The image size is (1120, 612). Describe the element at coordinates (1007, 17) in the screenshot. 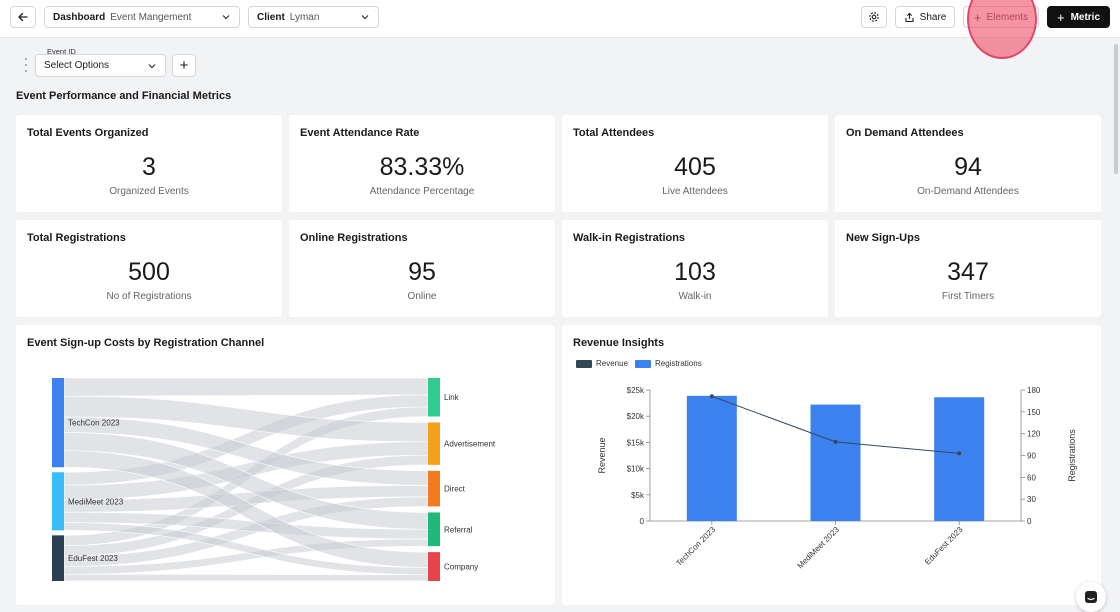

I see `elements-label: Elements` at that location.